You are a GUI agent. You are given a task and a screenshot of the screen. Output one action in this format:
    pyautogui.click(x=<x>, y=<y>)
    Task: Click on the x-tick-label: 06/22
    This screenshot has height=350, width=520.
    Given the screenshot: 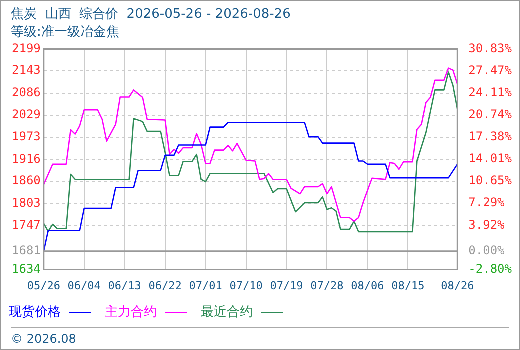 What is the action you would take?
    pyautogui.click(x=165, y=285)
    